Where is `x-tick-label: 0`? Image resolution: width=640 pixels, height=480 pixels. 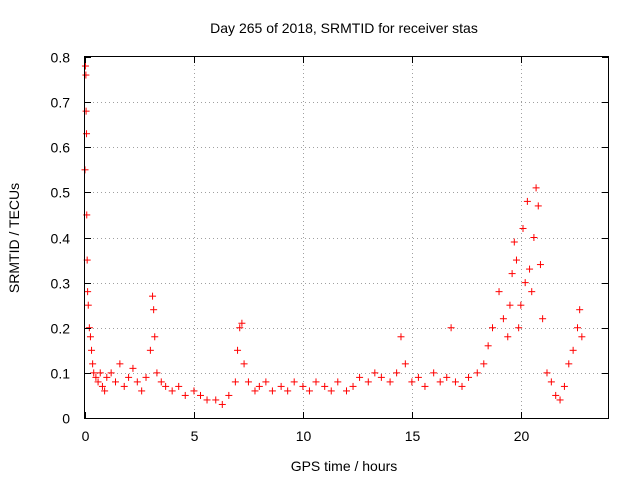
x-tick-label: 0 is located at coordinates (86, 436).